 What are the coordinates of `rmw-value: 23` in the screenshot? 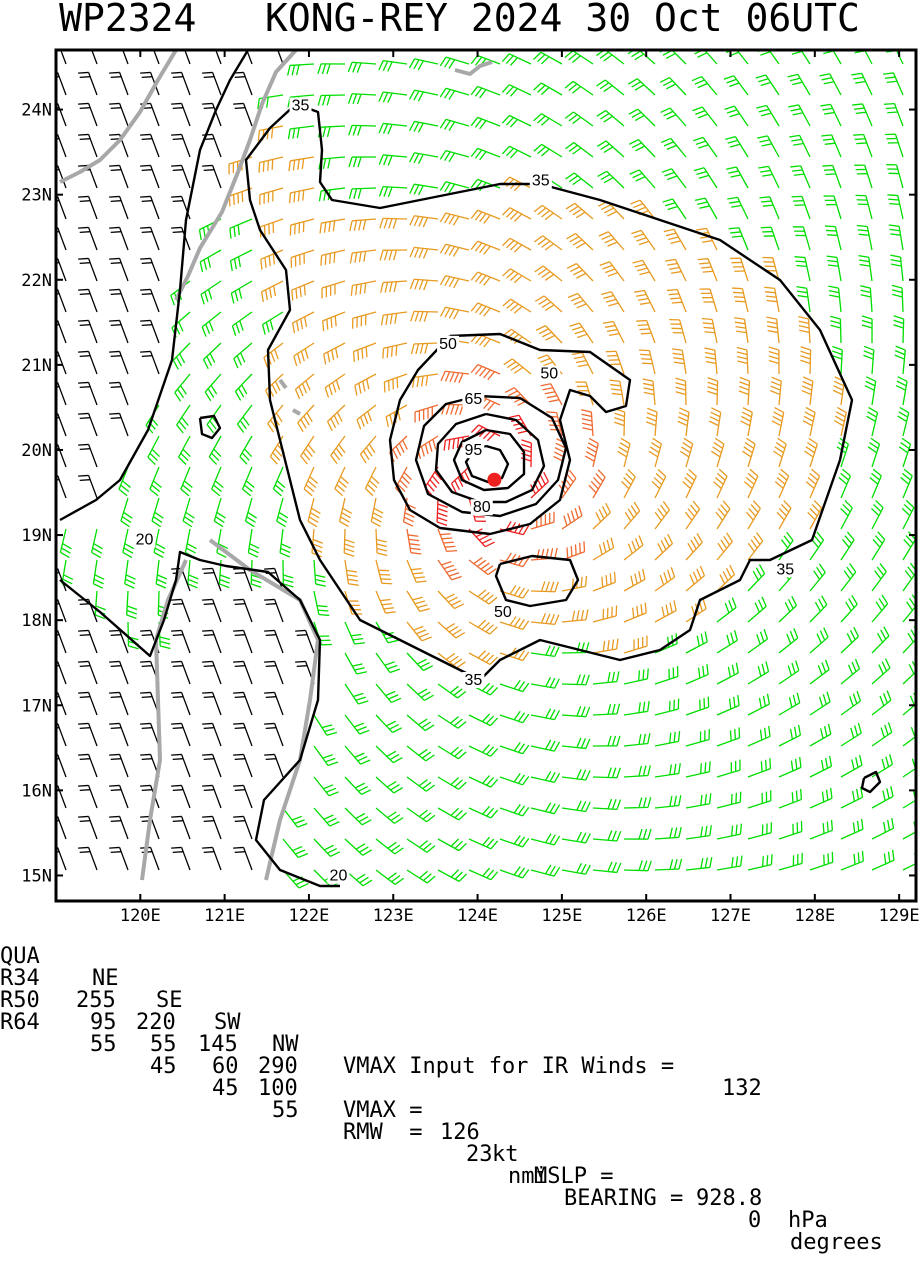 It's located at (479, 1155).